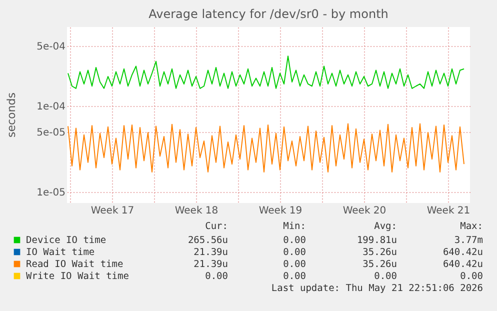 Image resolution: width=497 pixels, height=311 pixels. I want to click on text: Cur:, so click(216, 226).